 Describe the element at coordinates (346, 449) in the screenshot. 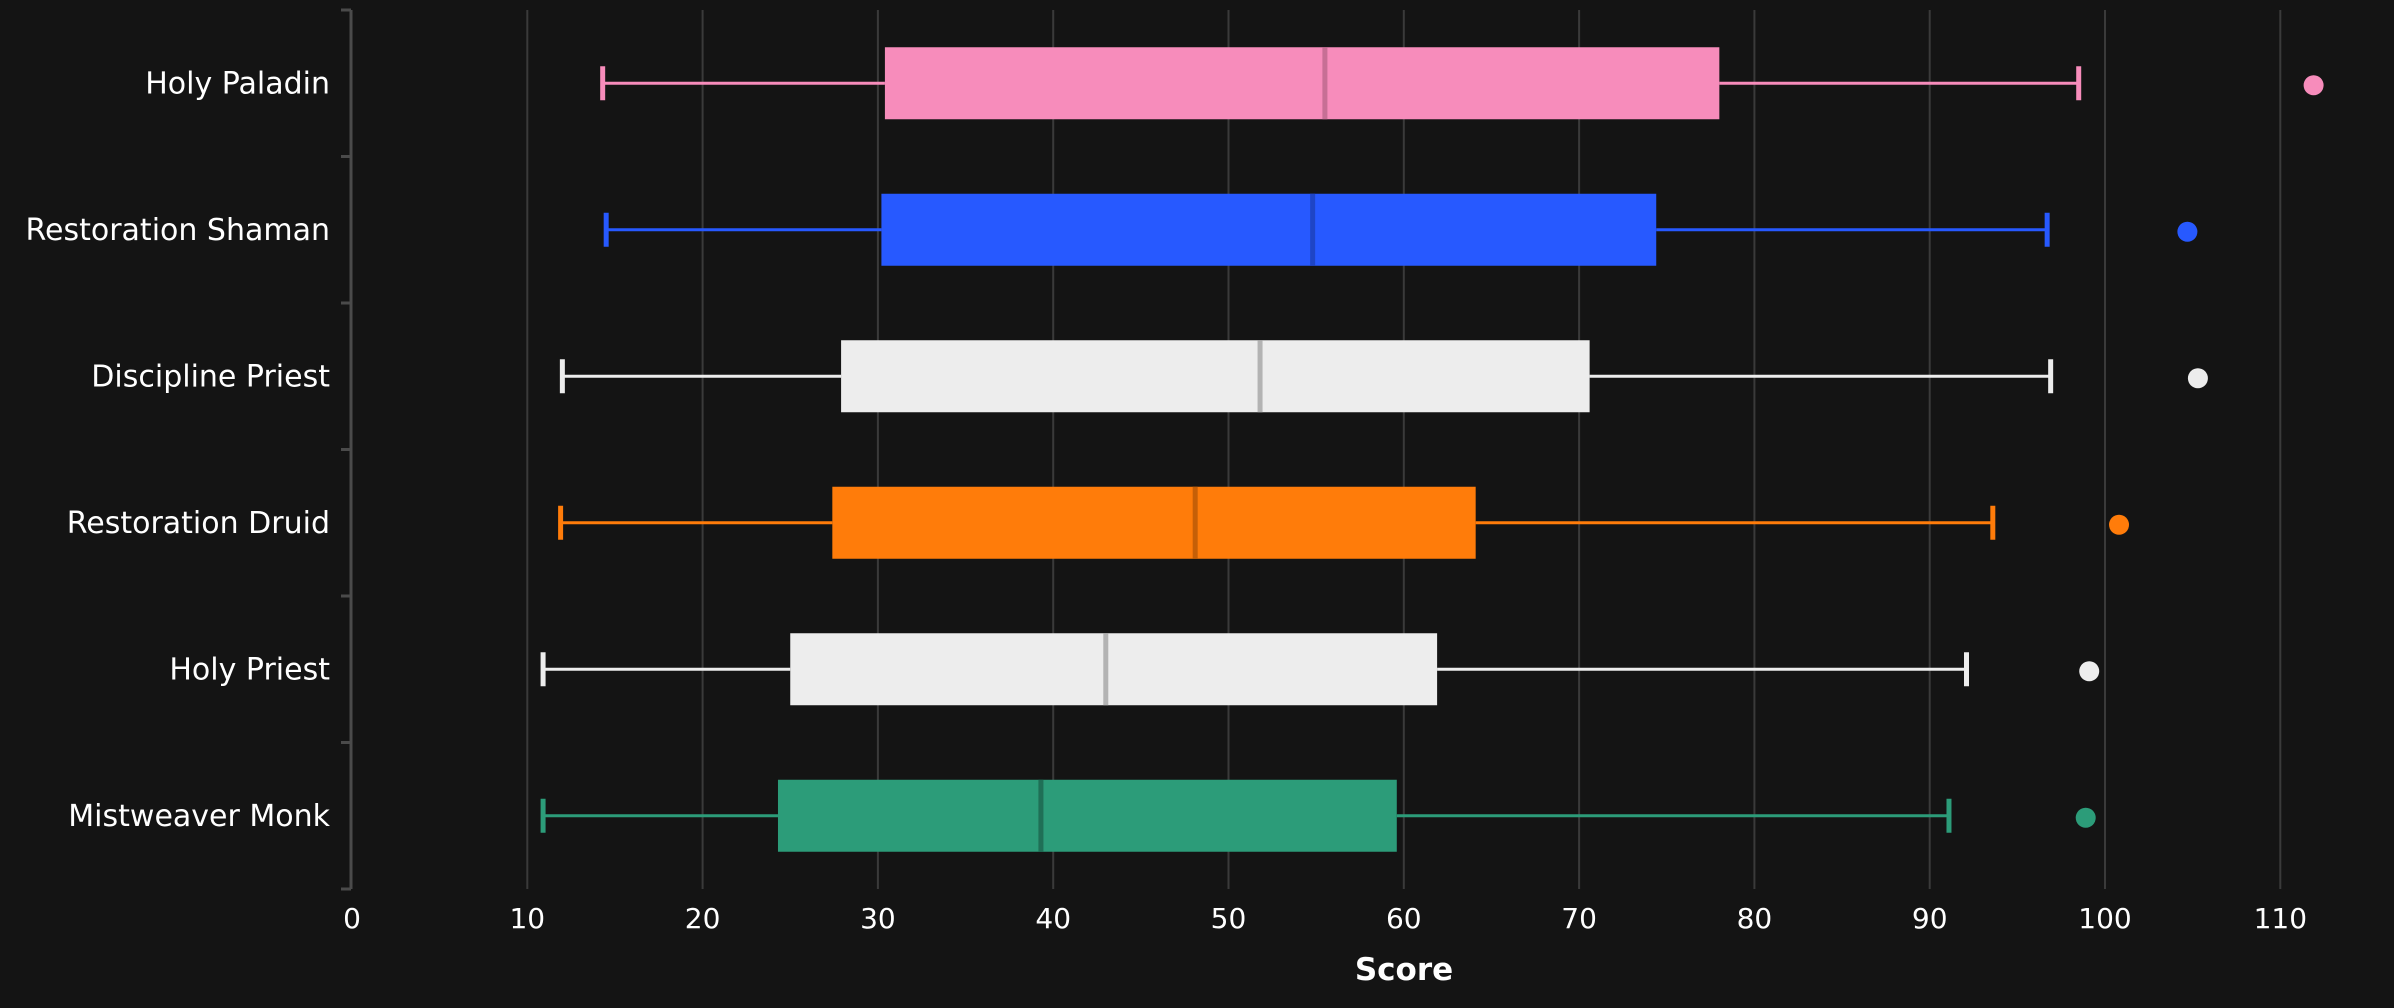

I see `y-axis-ticks` at that location.